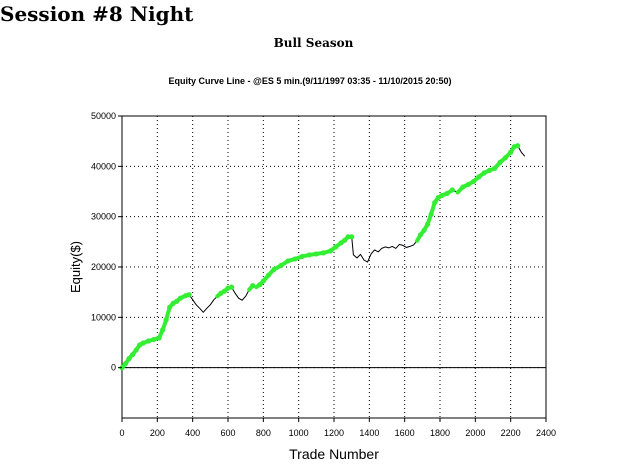 This screenshot has width=627, height=473. Describe the element at coordinates (313, 43) in the screenshot. I see `page-subtitle: Bull Season` at that location.